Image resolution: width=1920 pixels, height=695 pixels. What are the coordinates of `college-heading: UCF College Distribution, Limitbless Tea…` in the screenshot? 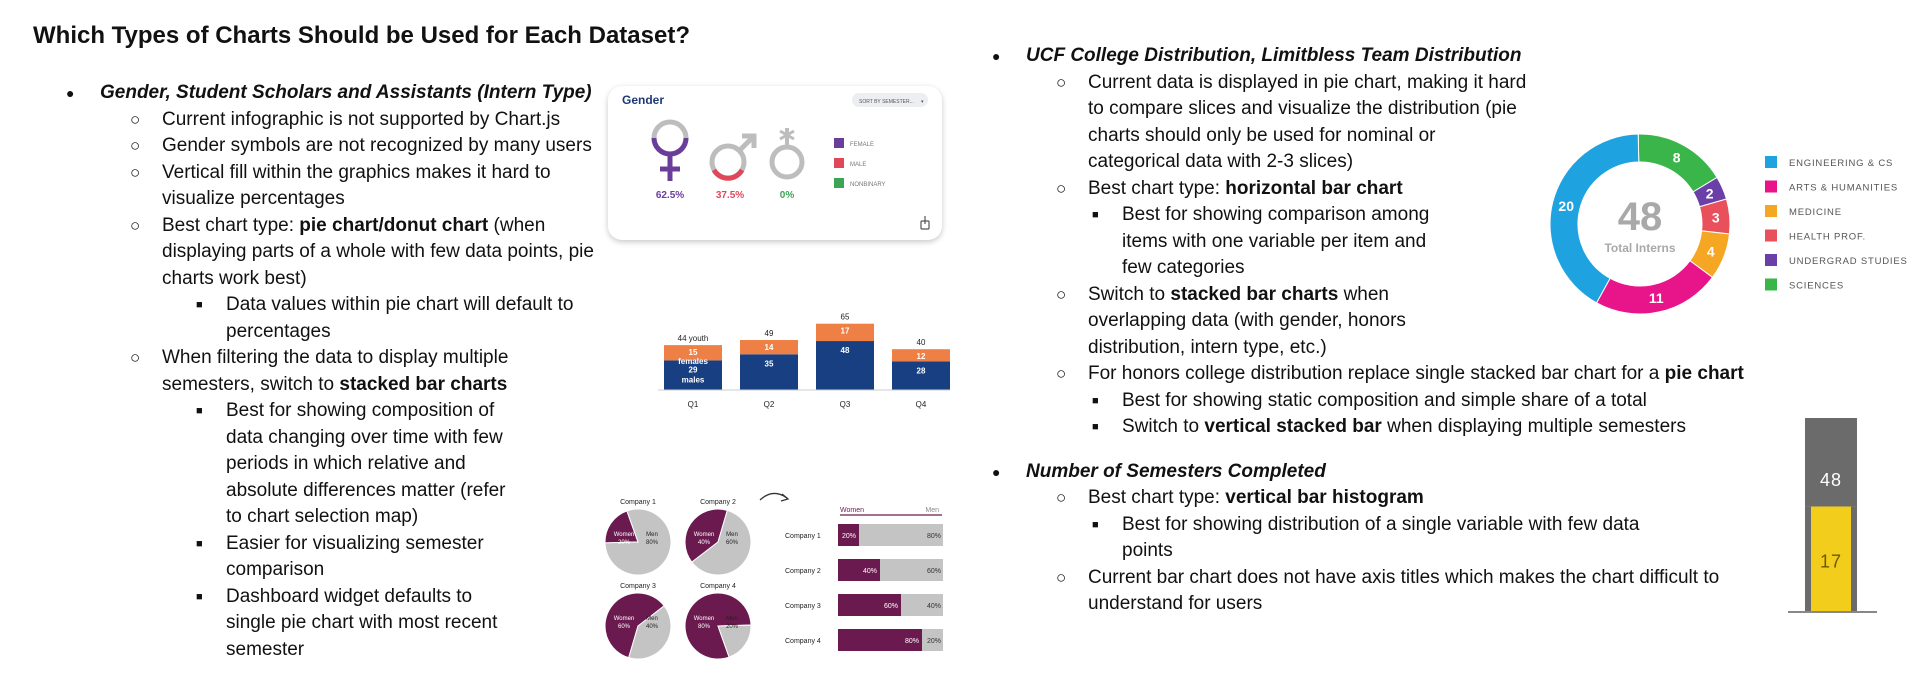 It's located at (1274, 55).